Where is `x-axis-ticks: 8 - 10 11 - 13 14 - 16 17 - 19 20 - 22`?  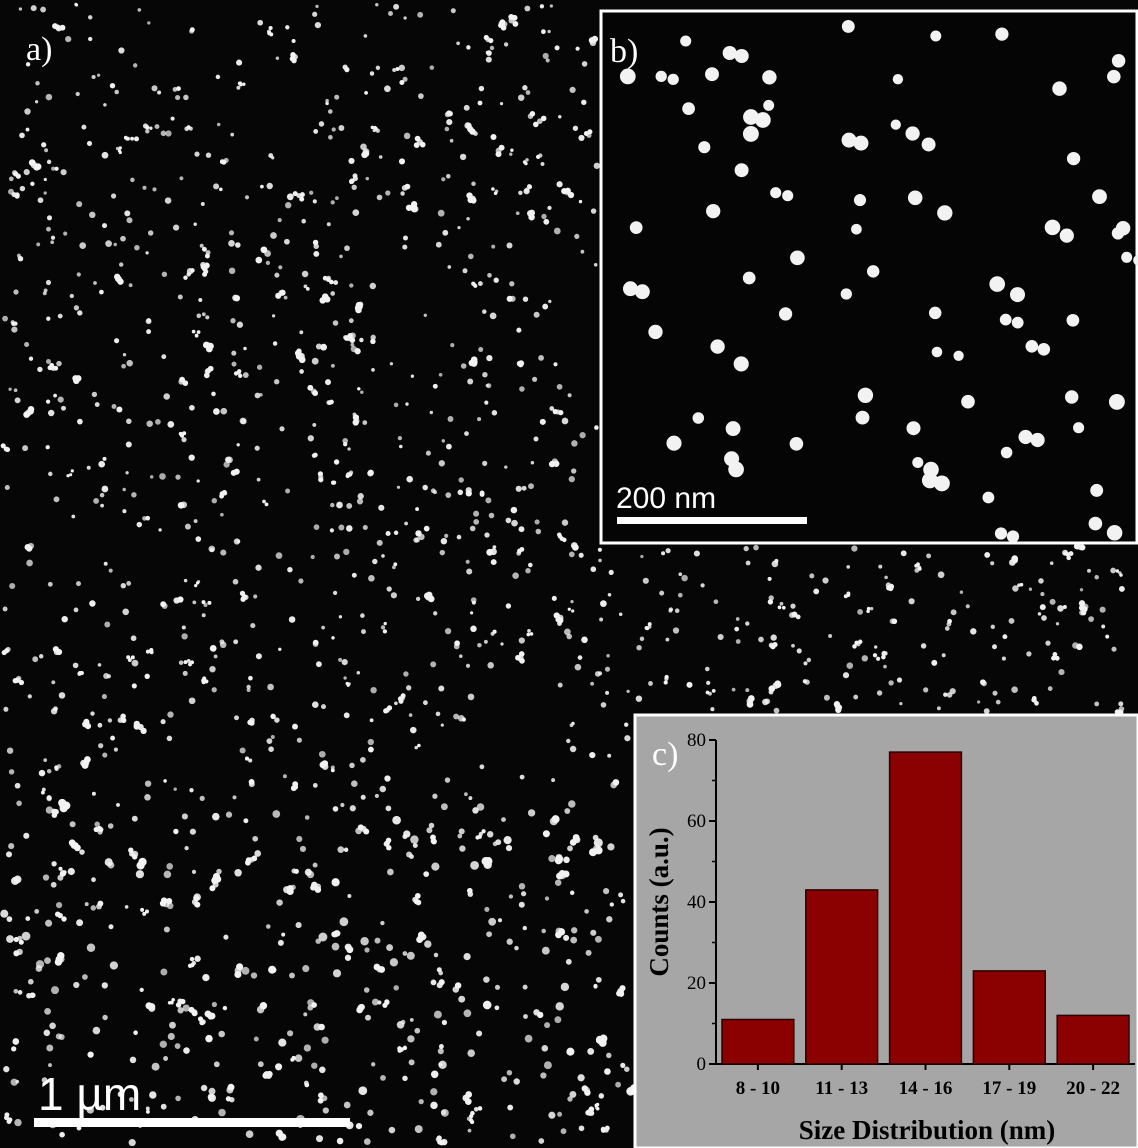 x-axis-ticks: 8 - 10 11 - 13 14 - 16 17 - 19 20 - 22 is located at coordinates (928, 1081).